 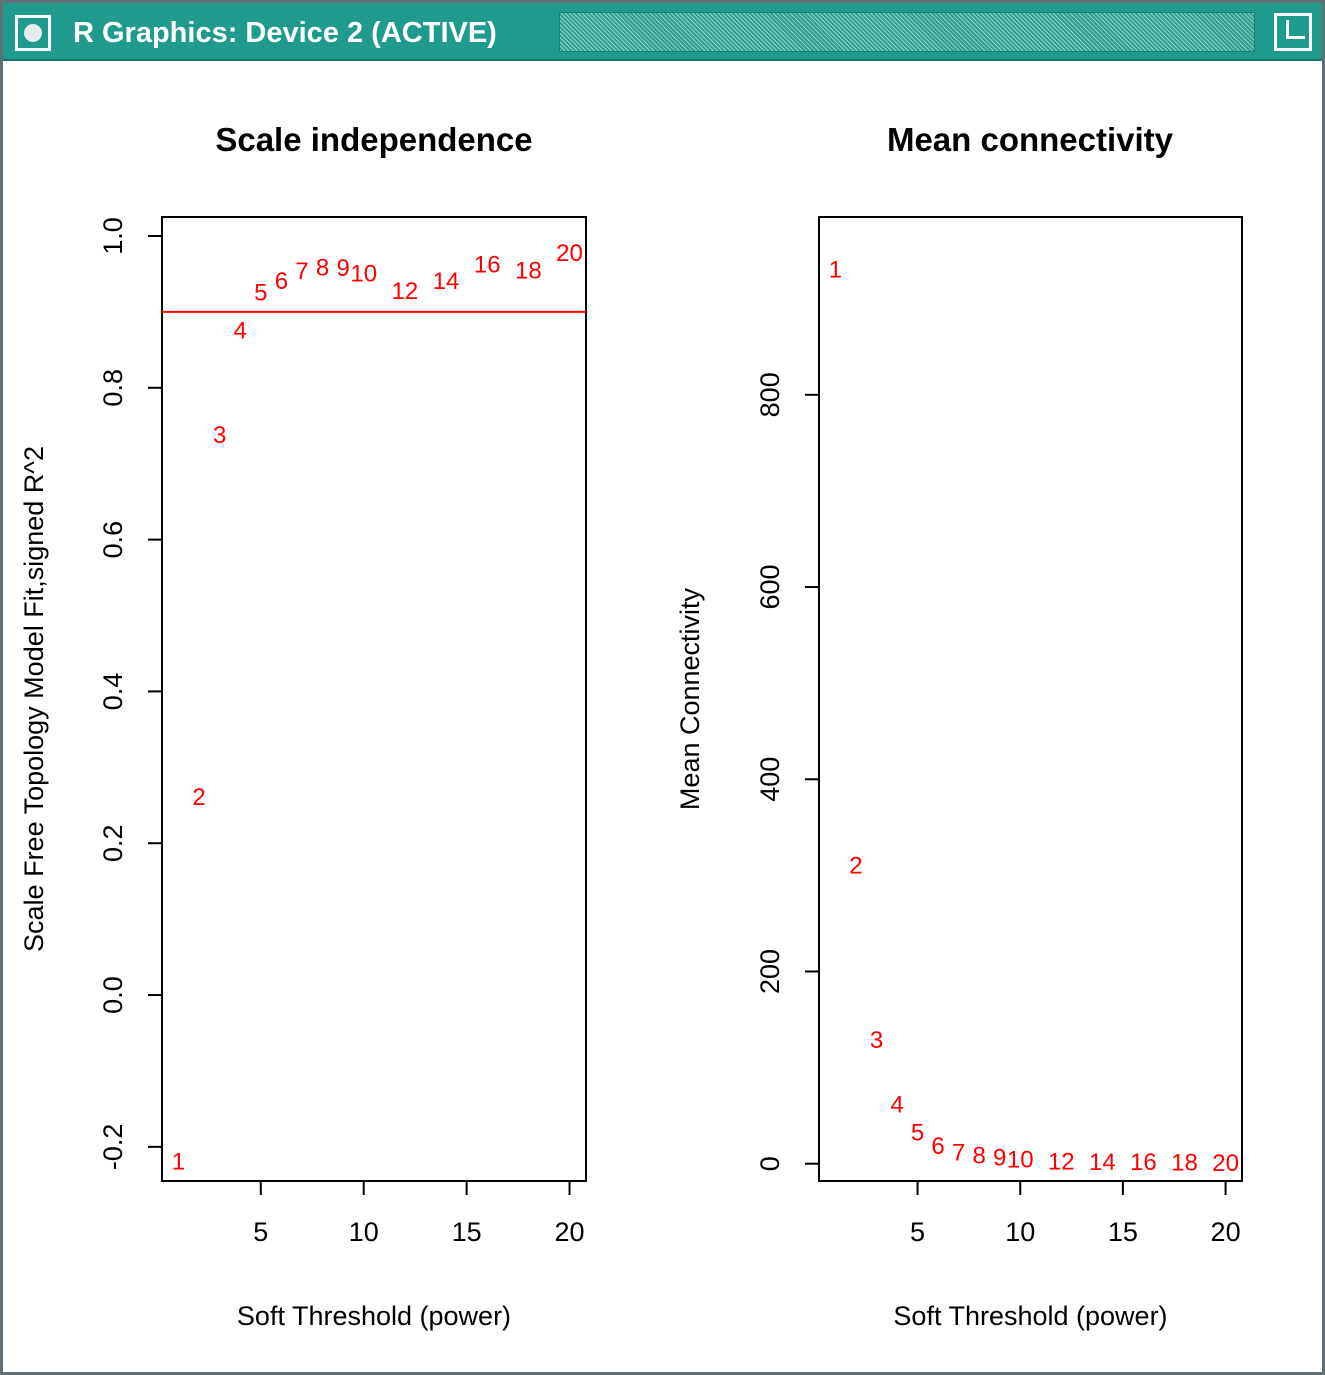 I want to click on titlebar-drag-area, so click(x=907, y=32).